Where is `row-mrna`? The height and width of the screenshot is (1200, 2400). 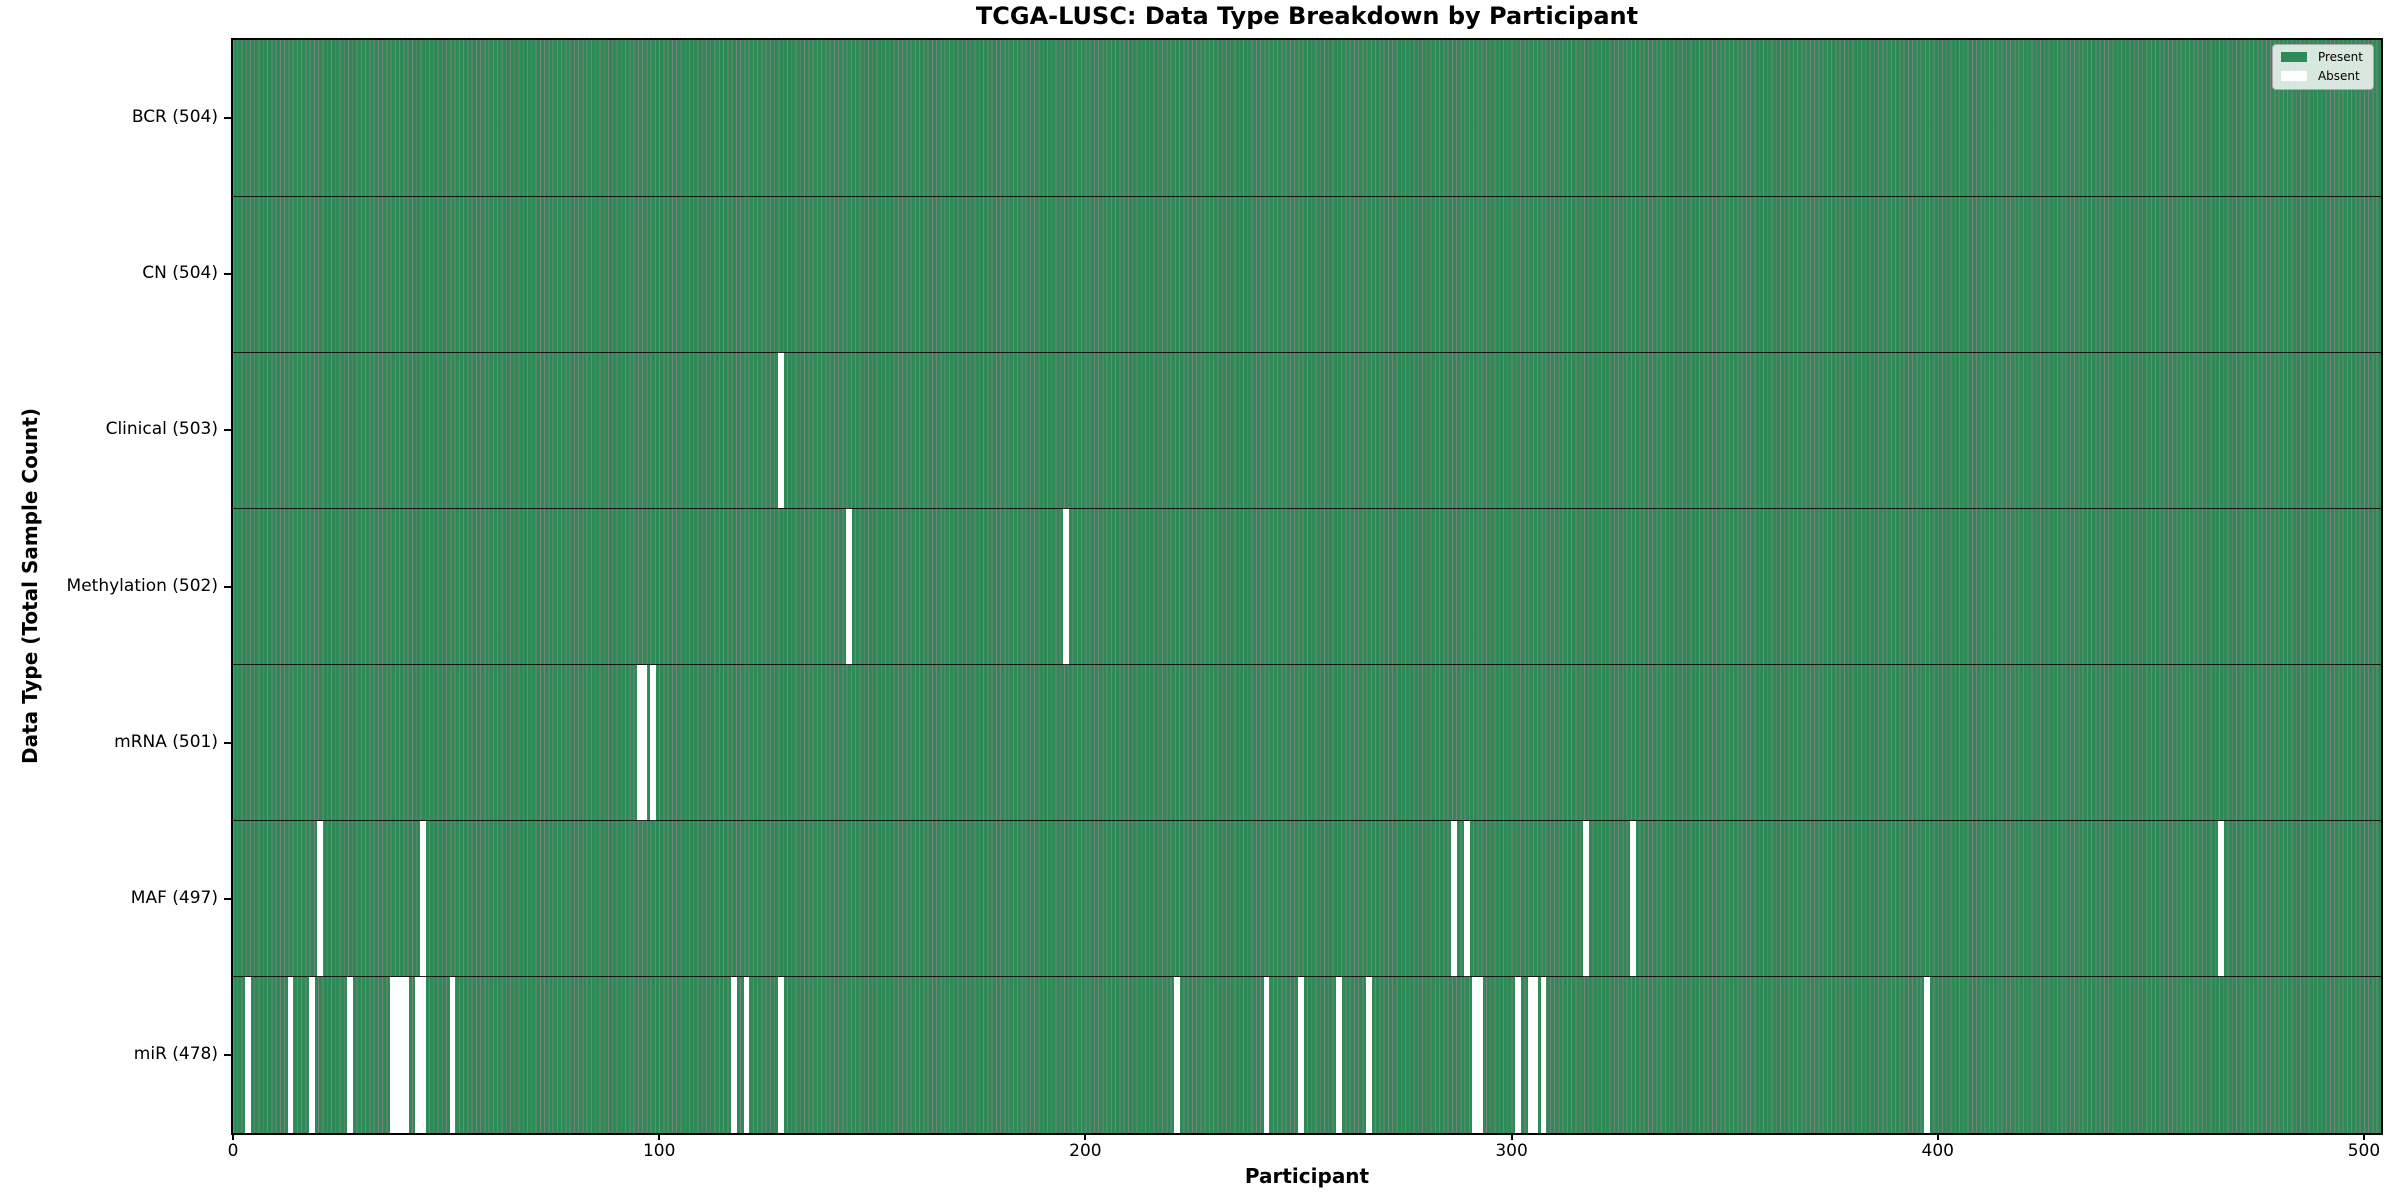 row-mrna is located at coordinates (1307, 742).